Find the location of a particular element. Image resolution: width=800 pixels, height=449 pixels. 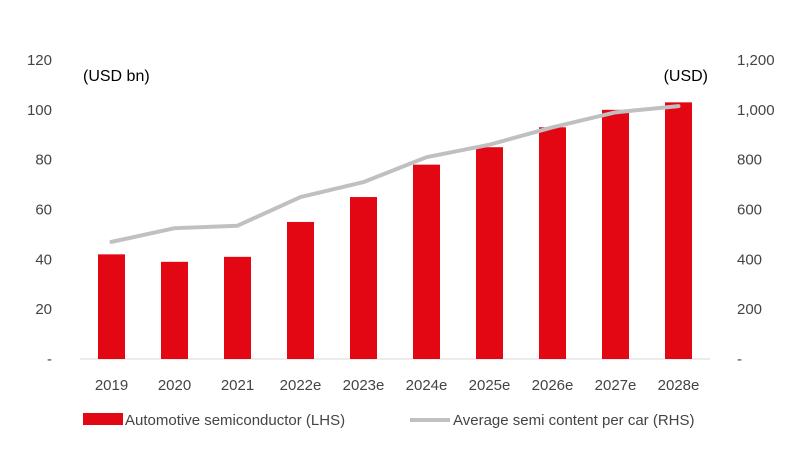

left-tick-label: 120 is located at coordinates (39, 60).